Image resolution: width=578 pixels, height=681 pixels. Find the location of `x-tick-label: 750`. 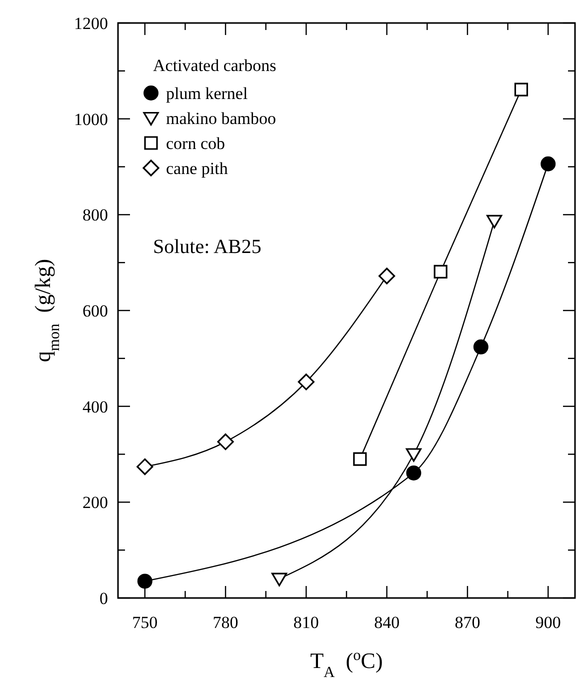

x-tick-label: 750 is located at coordinates (145, 622).